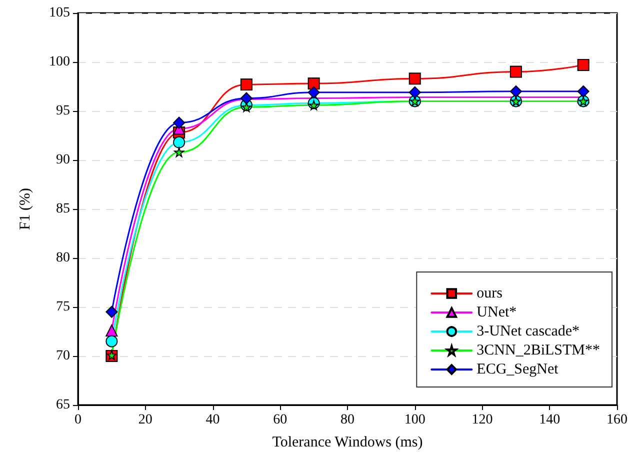 This screenshot has width=634, height=465. What do you see at coordinates (489, 294) in the screenshot?
I see `legend-label: ours` at bounding box center [489, 294].